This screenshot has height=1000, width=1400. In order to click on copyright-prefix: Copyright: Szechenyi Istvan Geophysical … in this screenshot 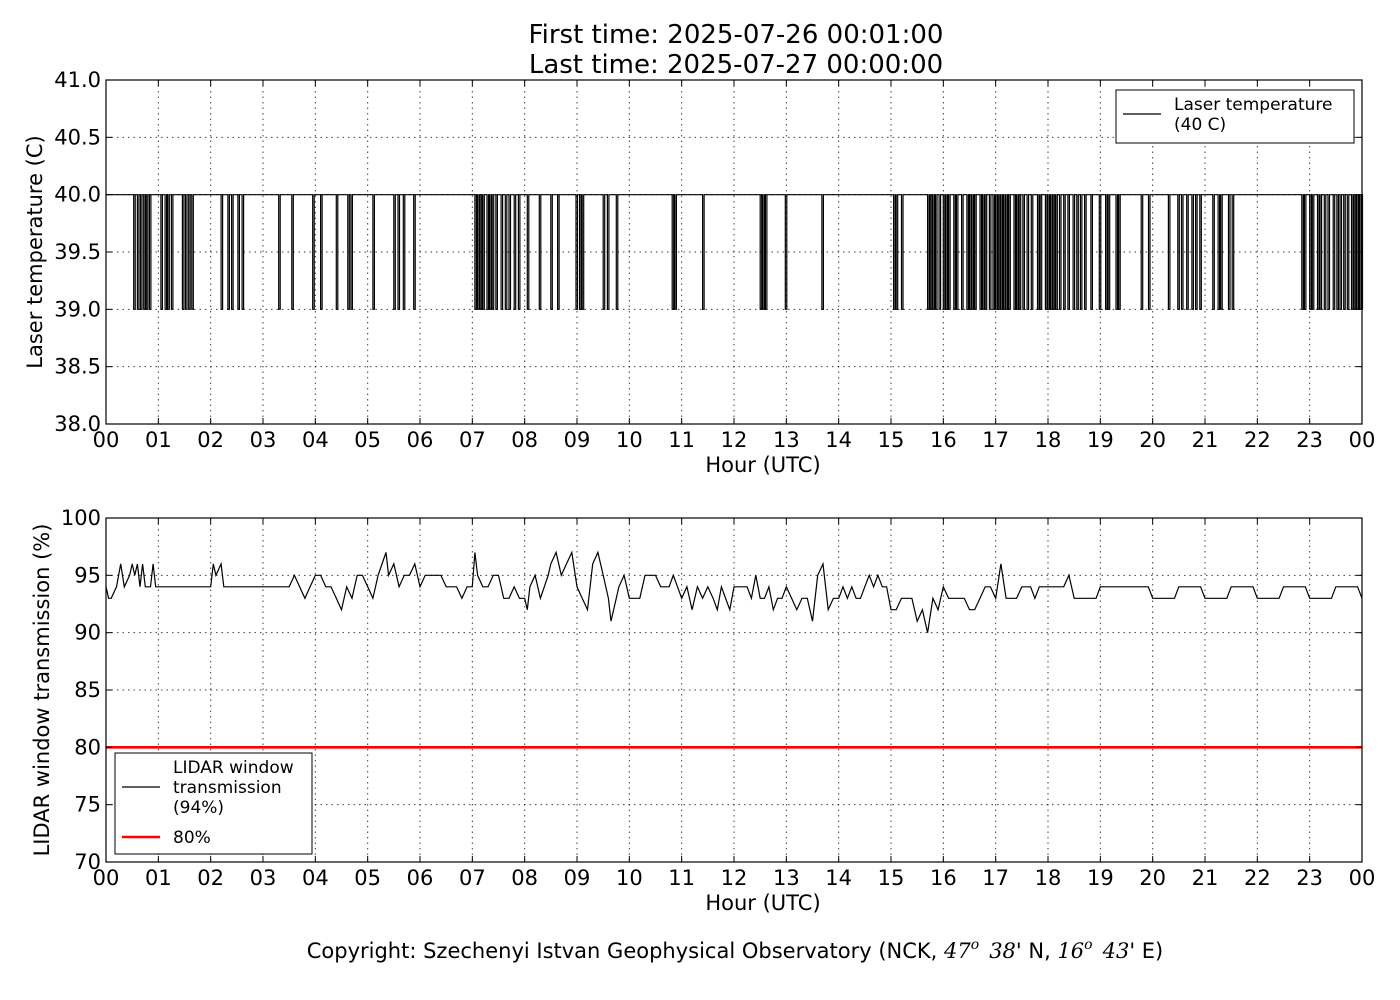, I will do `click(625, 951)`.